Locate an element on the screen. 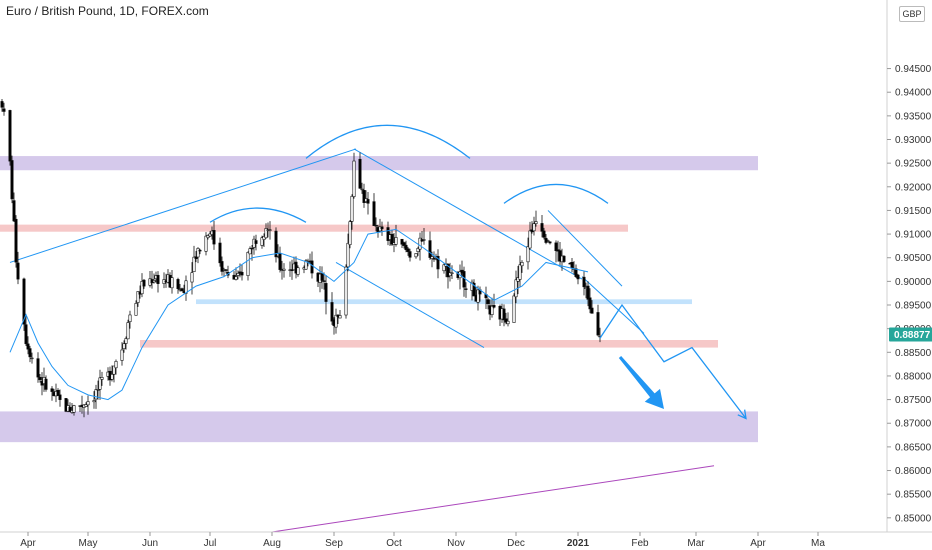 The width and height of the screenshot is (932, 550). forecast-layer is located at coordinates (673, 361).